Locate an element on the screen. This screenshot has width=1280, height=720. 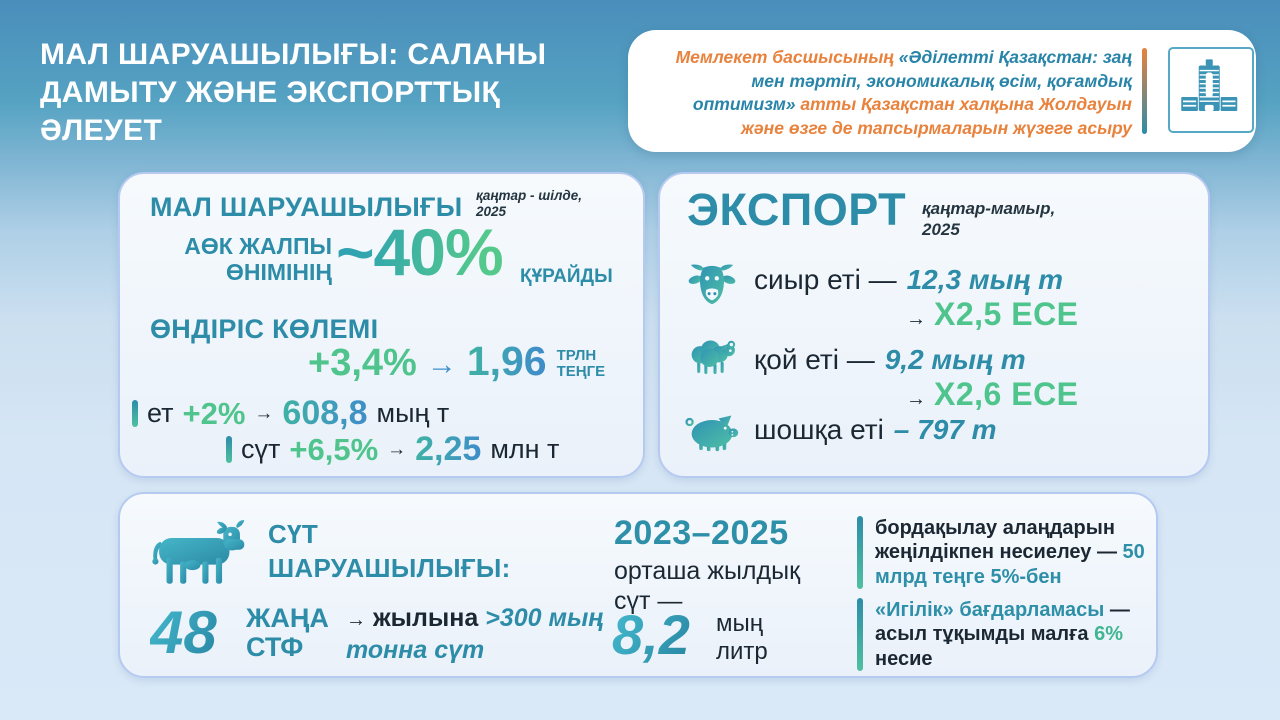
production-value: 1,96 is located at coordinates (506, 361).